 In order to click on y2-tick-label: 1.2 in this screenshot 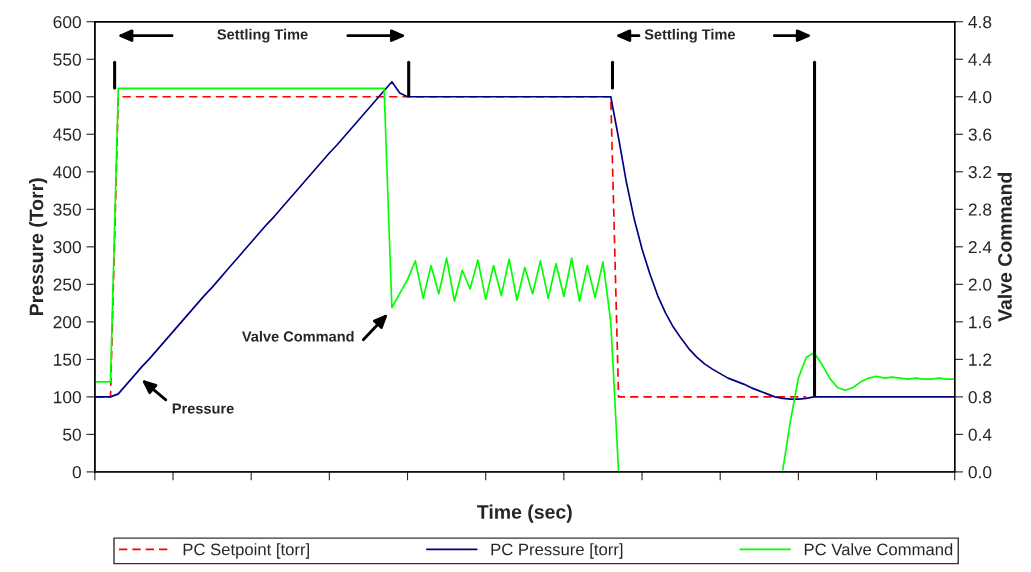, I will do `click(980, 359)`.